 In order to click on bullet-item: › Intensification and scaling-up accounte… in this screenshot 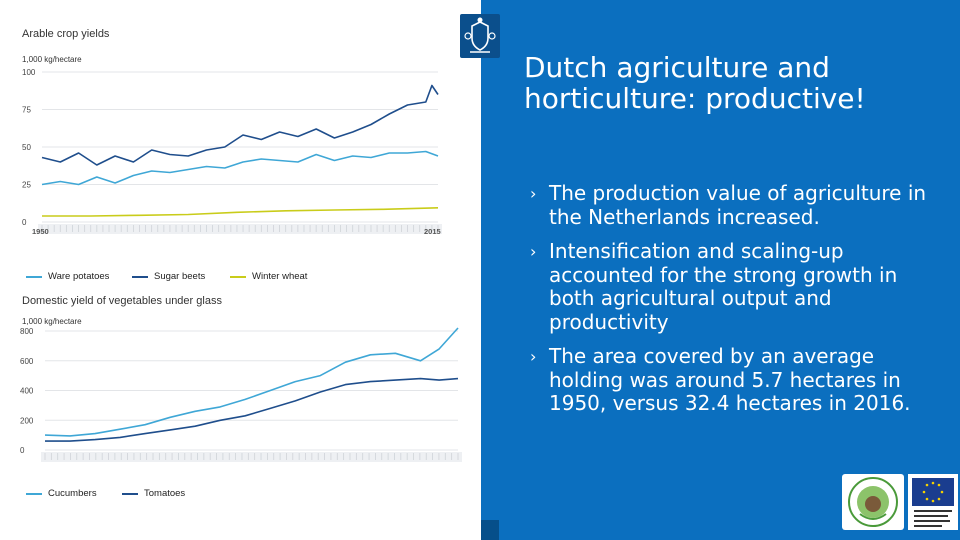, I will do `click(714, 286)`.